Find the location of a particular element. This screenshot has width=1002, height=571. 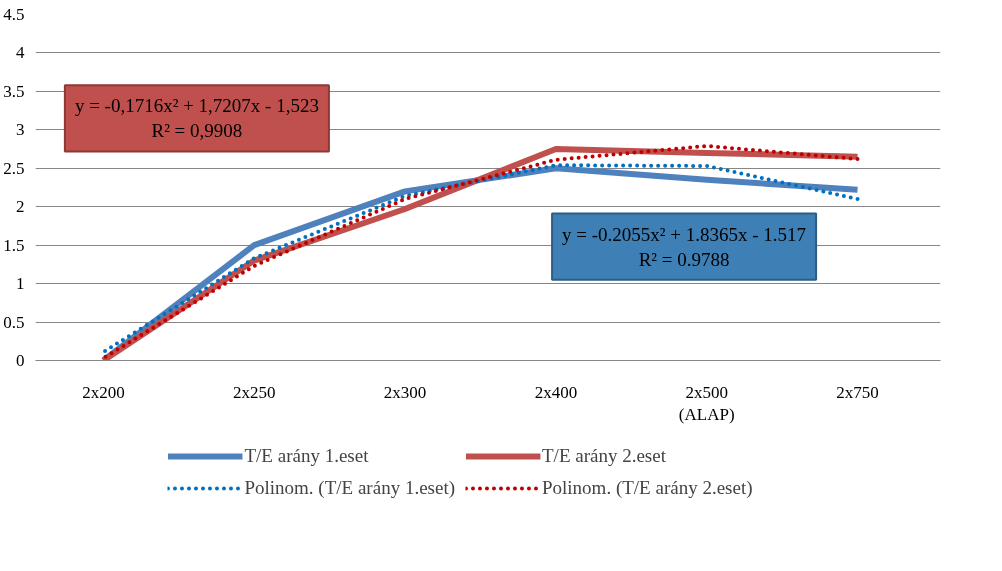

x-tick-label: 2x500 (ALAP) is located at coordinates (706, 403).